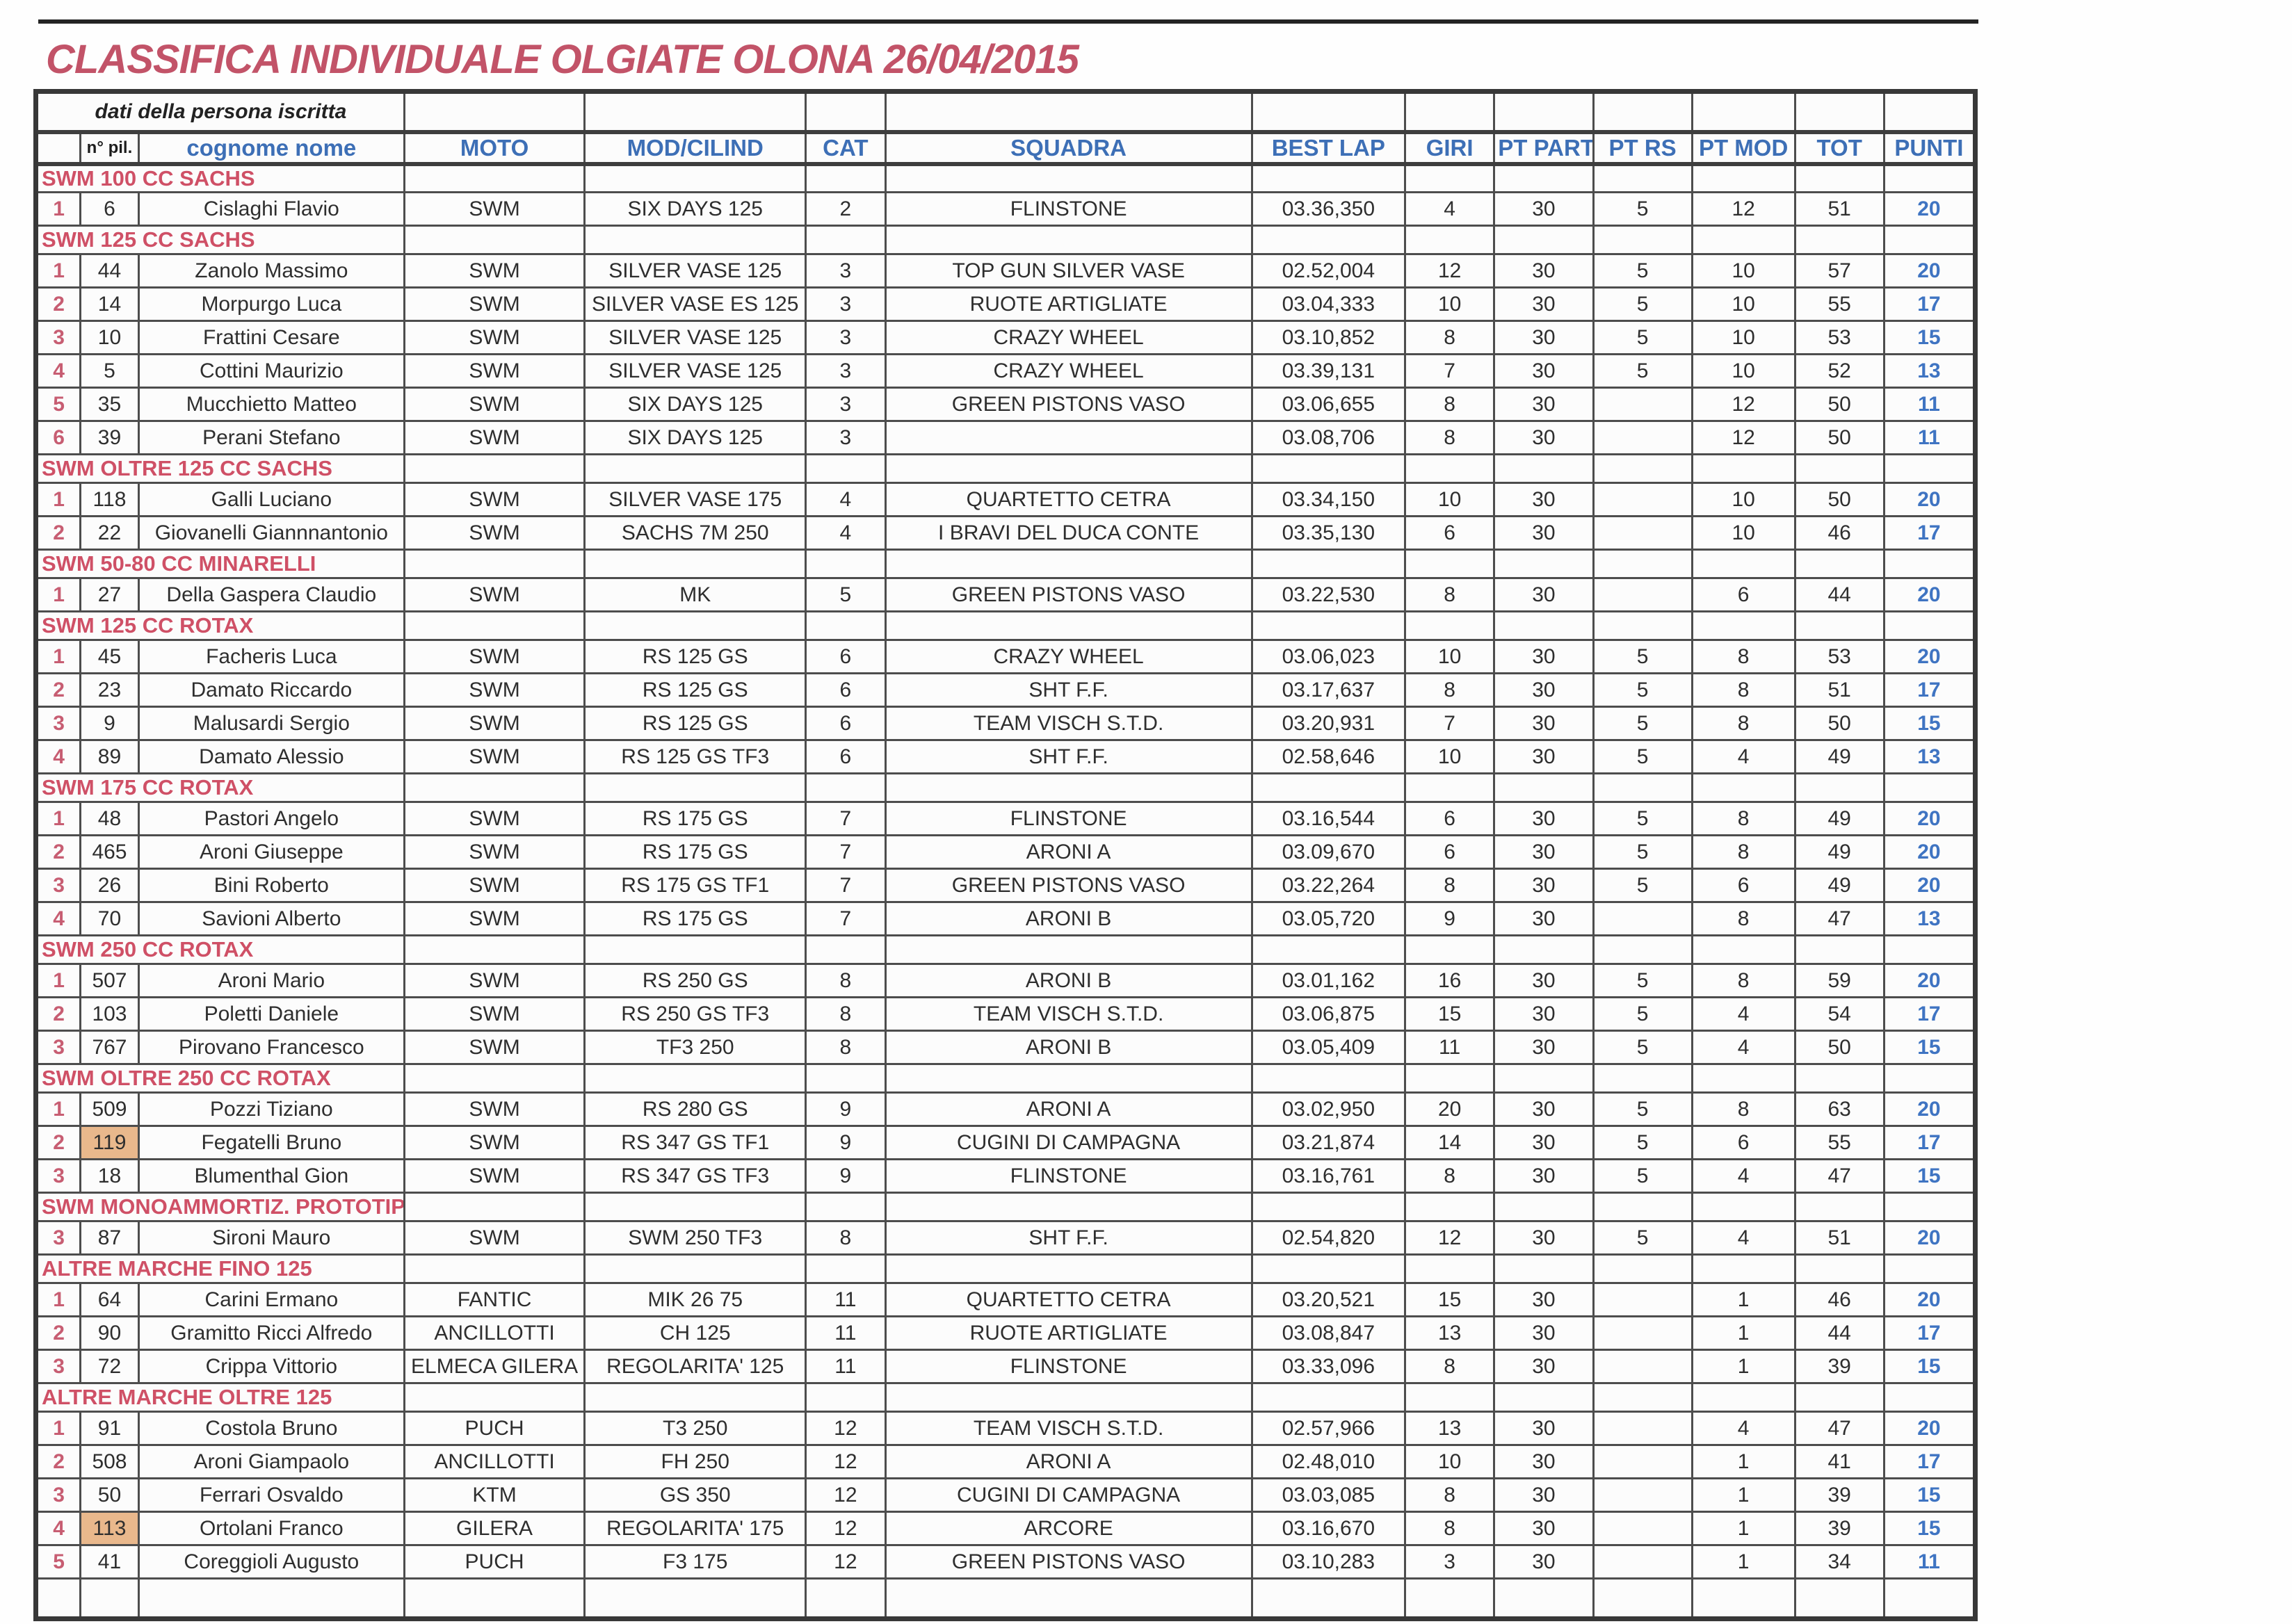 The width and height of the screenshot is (2292, 1624). Describe the element at coordinates (846, 852) in the screenshot. I see `category-cell: 7` at that location.